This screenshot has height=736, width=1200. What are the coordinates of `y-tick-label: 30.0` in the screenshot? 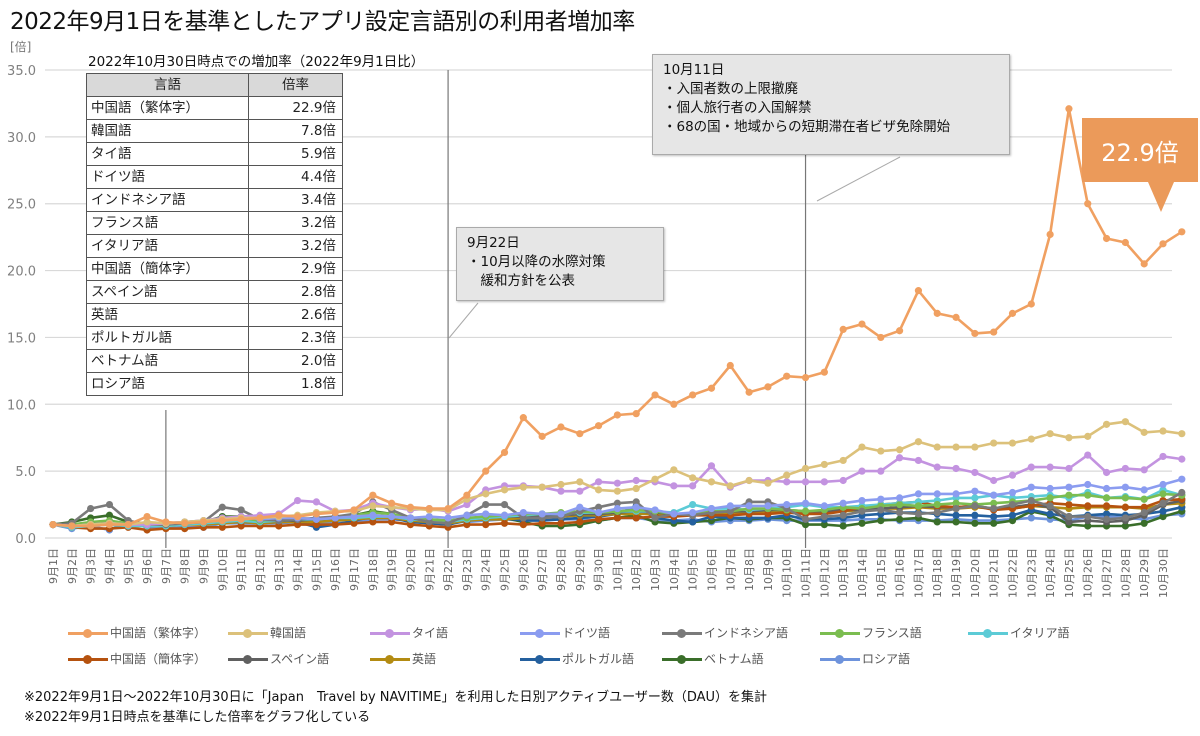 It's located at (21, 138).